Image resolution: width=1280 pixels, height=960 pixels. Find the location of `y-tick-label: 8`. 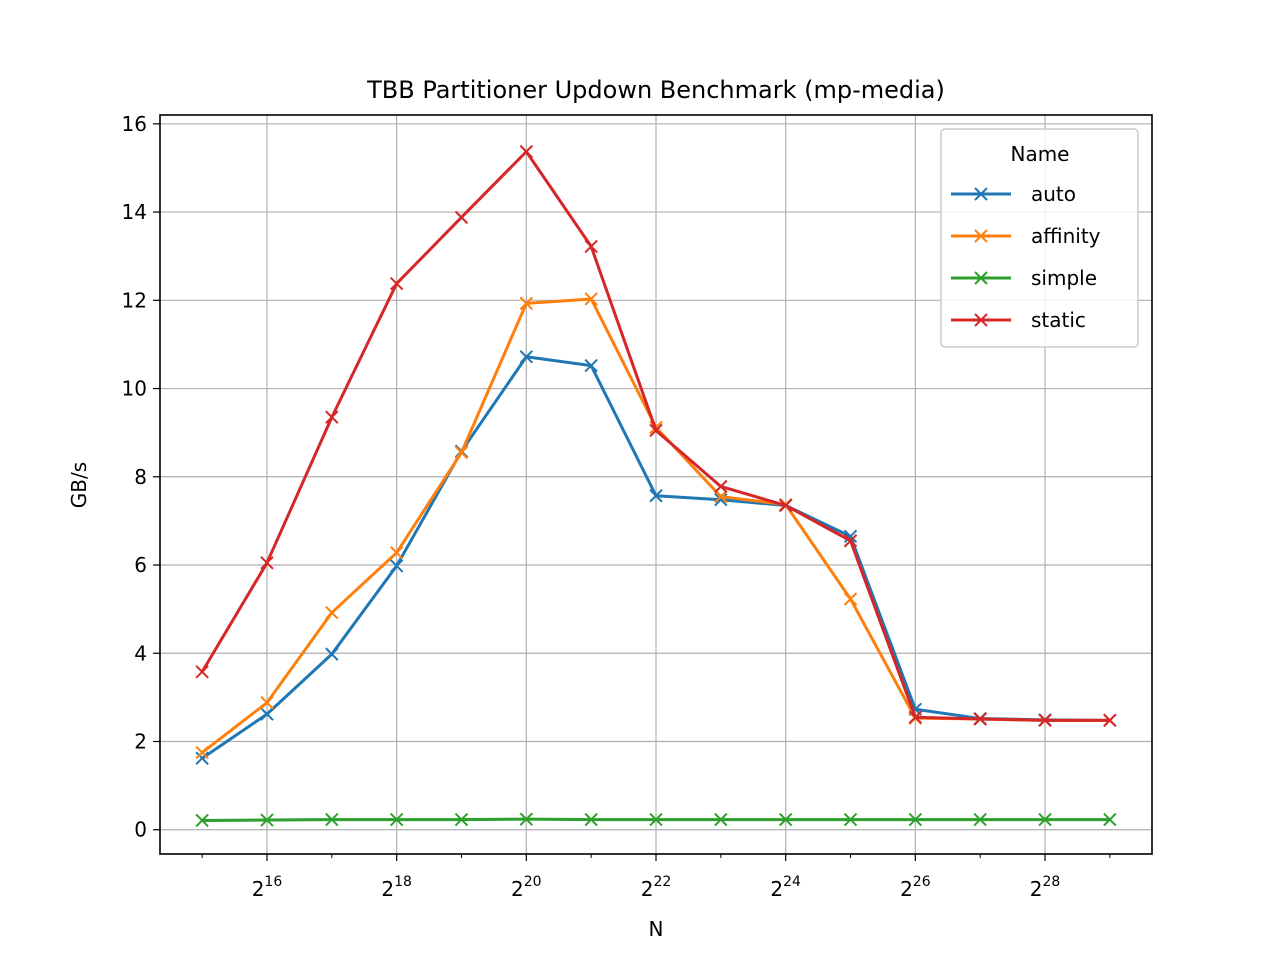

y-tick-label: 8 is located at coordinates (140, 477).